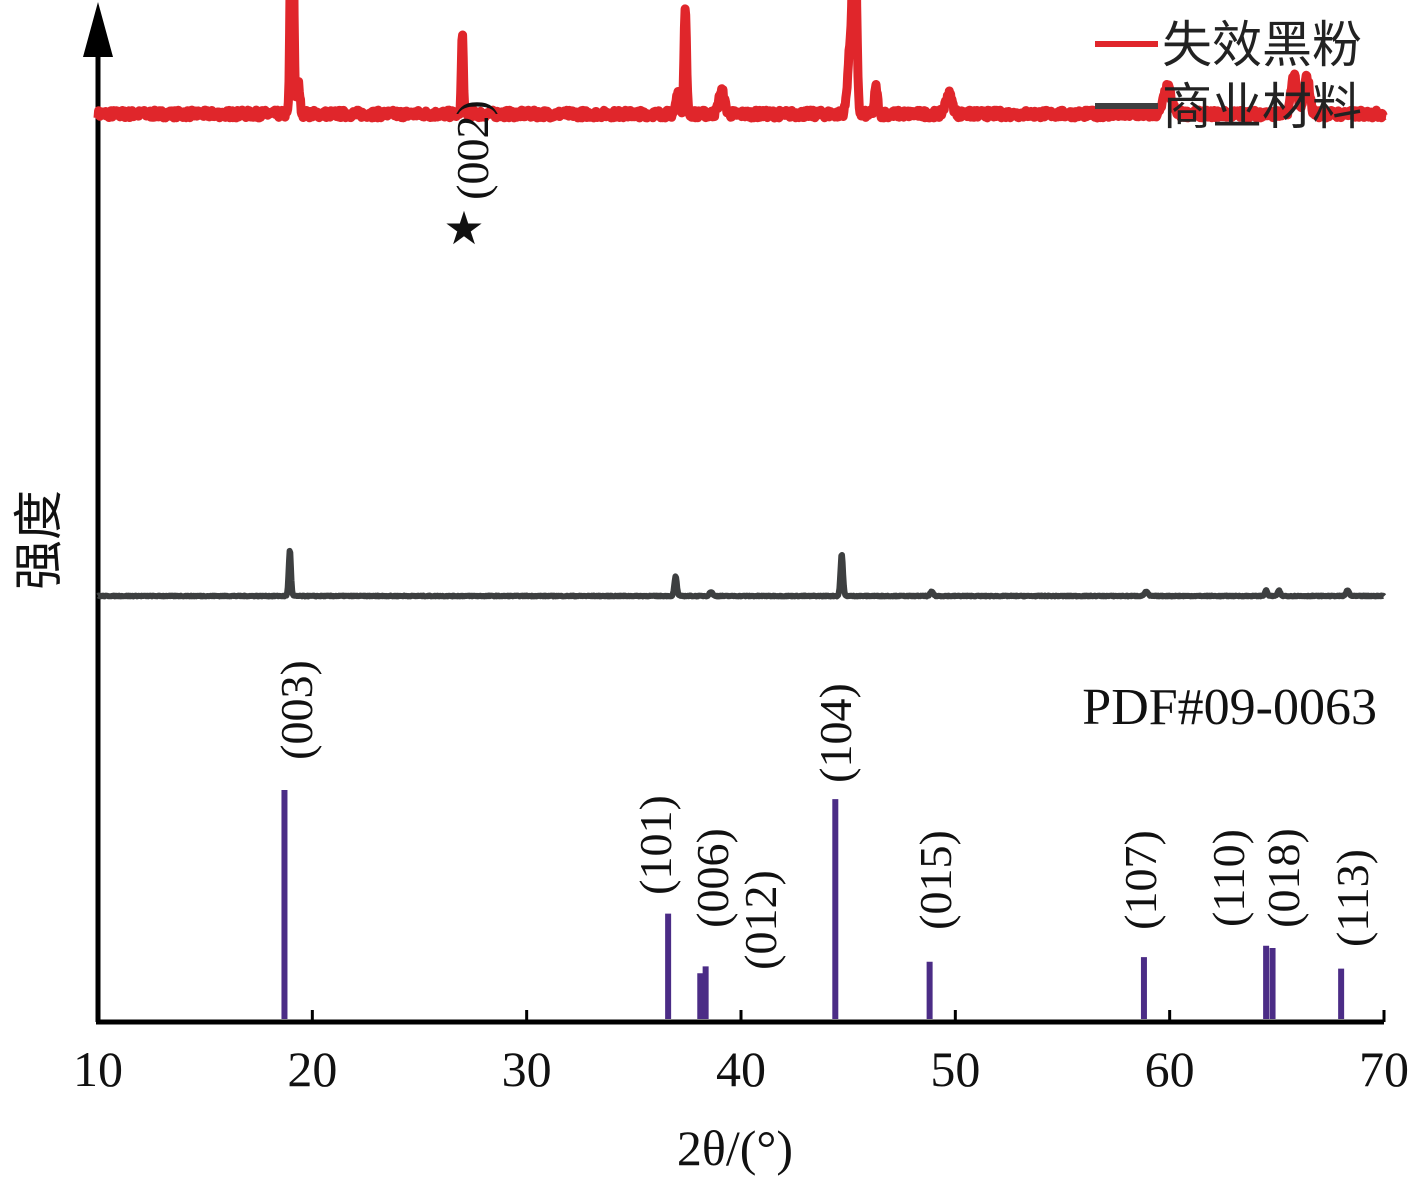 The image size is (1417, 1181). Describe the element at coordinates (296, 710) in the screenshot. I see `hkl-label: (003)` at that location.